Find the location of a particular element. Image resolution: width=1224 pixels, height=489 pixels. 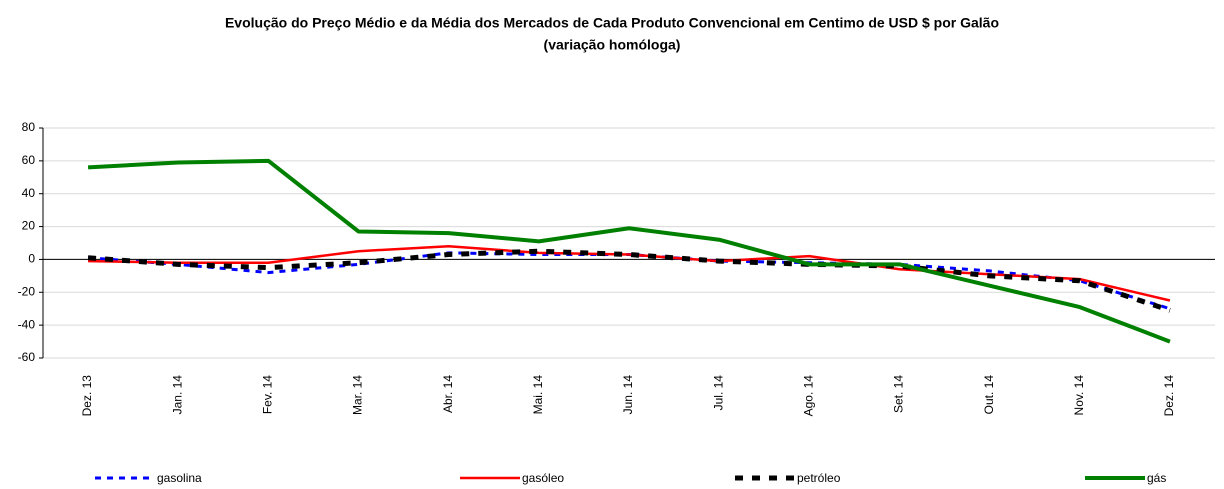

x-tick-label: Out. 14 is located at coordinates (989, 395).